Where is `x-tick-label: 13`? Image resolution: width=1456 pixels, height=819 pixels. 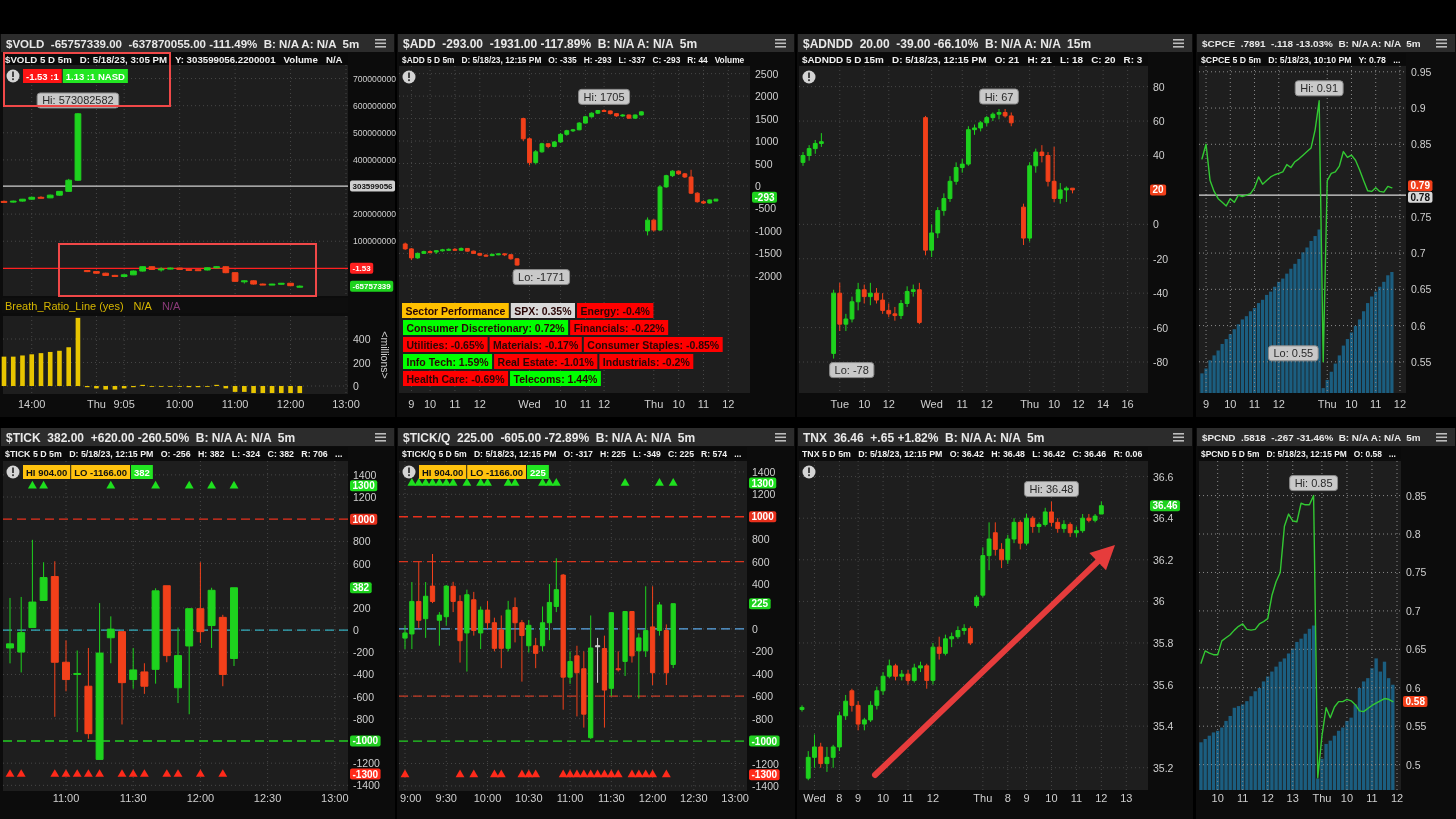
x-tick-label: 13 is located at coordinates (1126, 798).